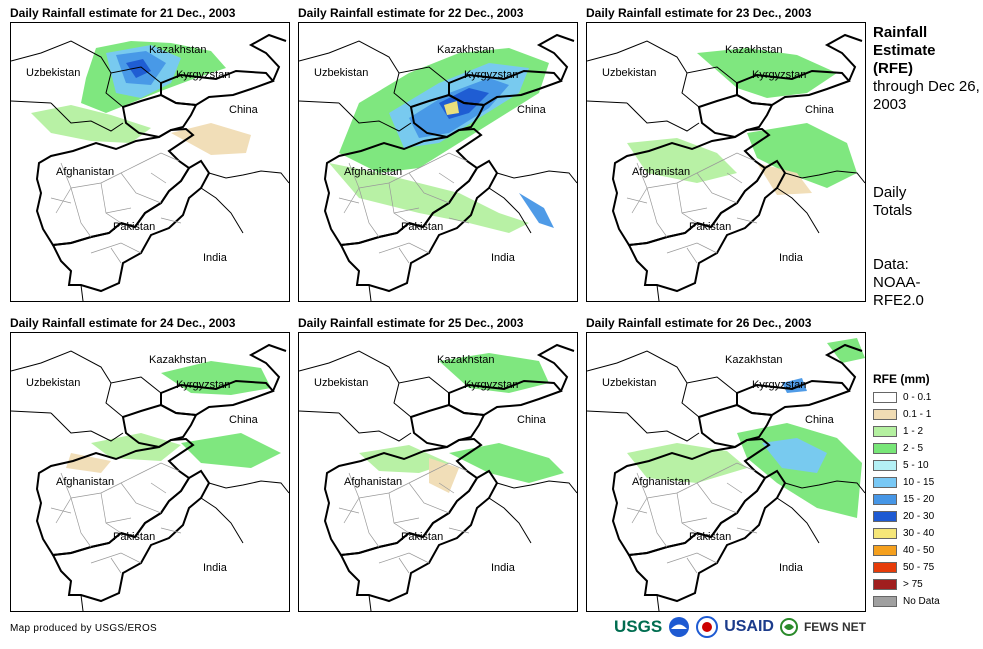  What do you see at coordinates (834, 627) in the screenshot?
I see `fews-net-logo: FEWS NET` at bounding box center [834, 627].